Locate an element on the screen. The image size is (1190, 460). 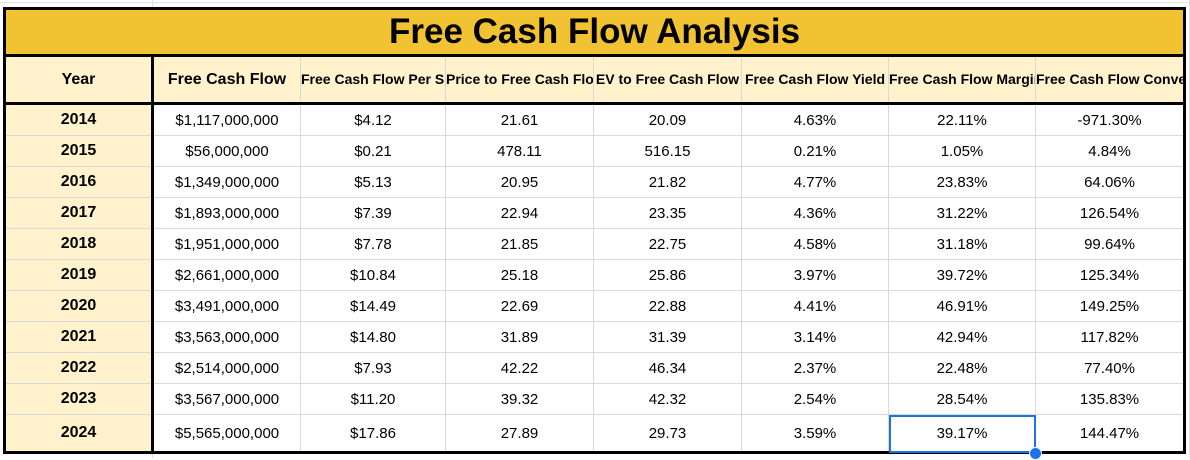
cell-price-to-fcf: 20.95 is located at coordinates (519, 182).